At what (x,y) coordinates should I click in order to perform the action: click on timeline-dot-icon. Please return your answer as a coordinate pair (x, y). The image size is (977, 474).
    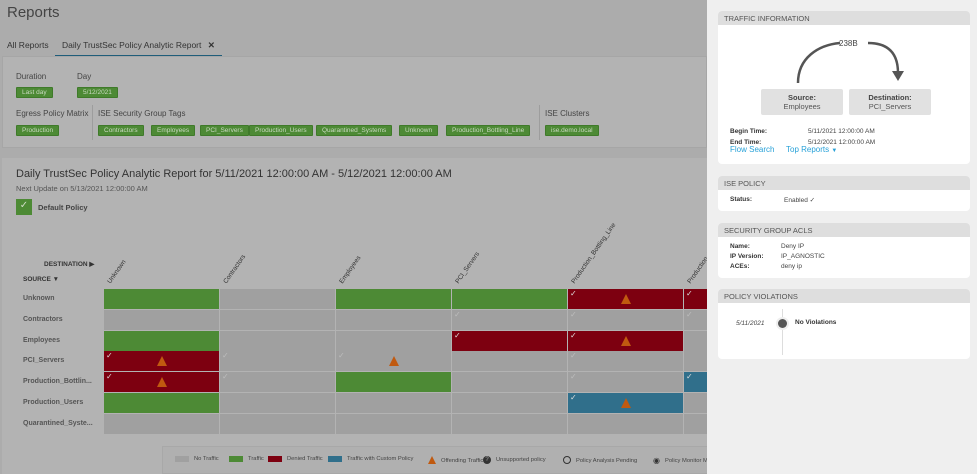
    Looking at the image, I should click on (782, 323).